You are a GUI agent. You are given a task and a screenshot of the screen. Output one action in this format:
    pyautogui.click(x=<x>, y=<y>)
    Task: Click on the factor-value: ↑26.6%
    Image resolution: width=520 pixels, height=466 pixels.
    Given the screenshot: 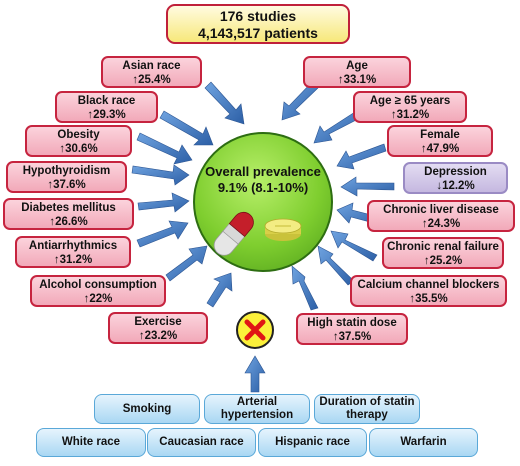 What is the action you would take?
    pyautogui.click(x=68, y=222)
    